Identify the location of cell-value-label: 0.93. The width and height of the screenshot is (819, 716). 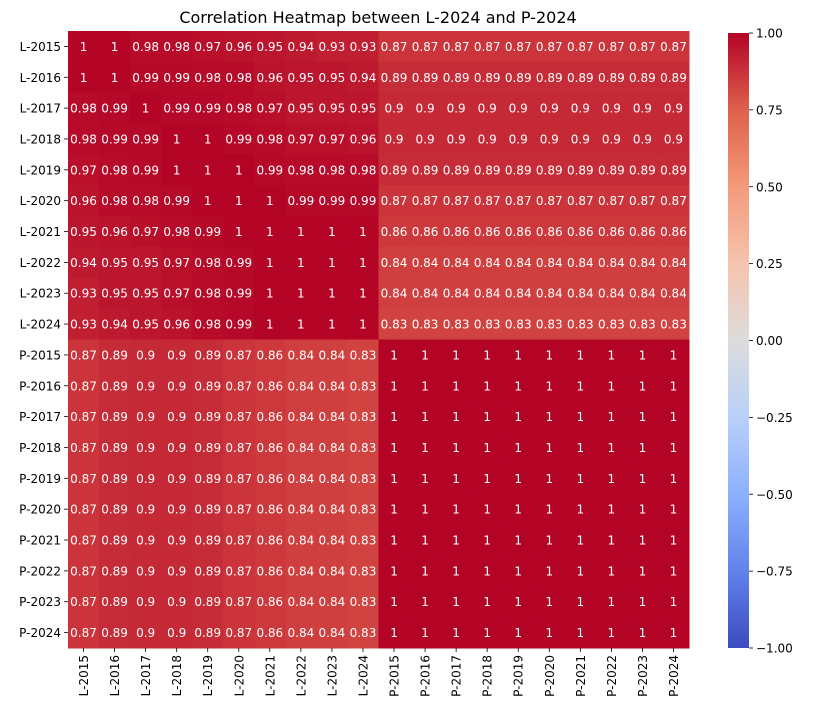
(332, 47).